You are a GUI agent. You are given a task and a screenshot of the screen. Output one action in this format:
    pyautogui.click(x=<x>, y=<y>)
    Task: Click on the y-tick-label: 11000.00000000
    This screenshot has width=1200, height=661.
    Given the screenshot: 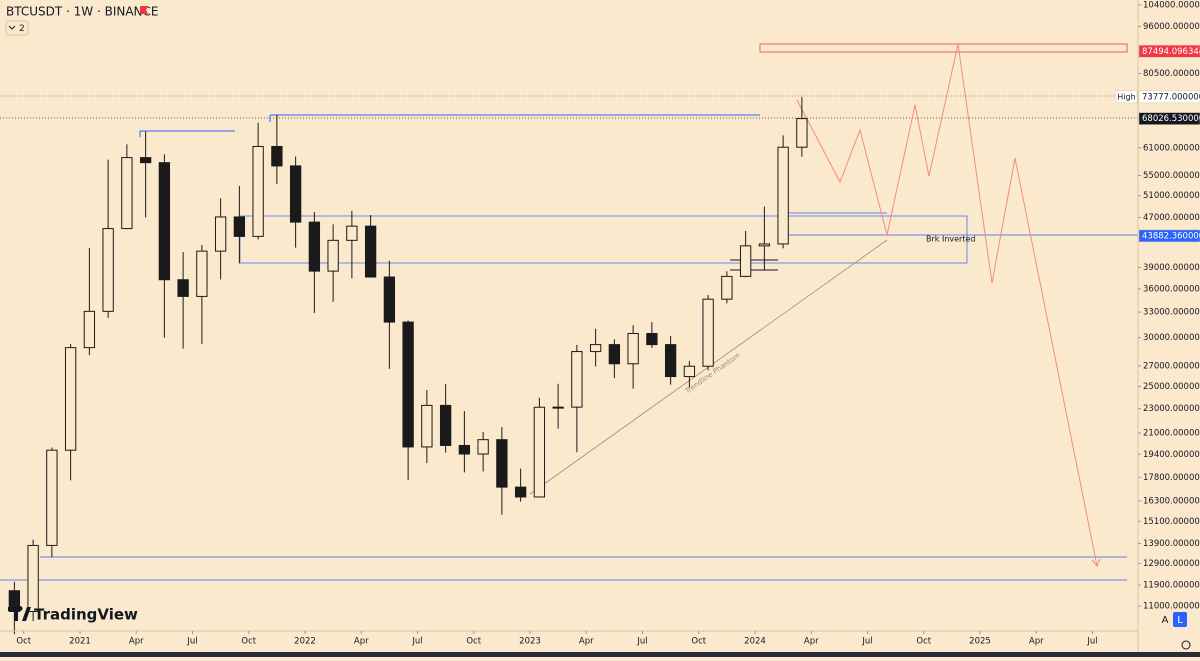 What is the action you would take?
    pyautogui.click(x=1171, y=607)
    